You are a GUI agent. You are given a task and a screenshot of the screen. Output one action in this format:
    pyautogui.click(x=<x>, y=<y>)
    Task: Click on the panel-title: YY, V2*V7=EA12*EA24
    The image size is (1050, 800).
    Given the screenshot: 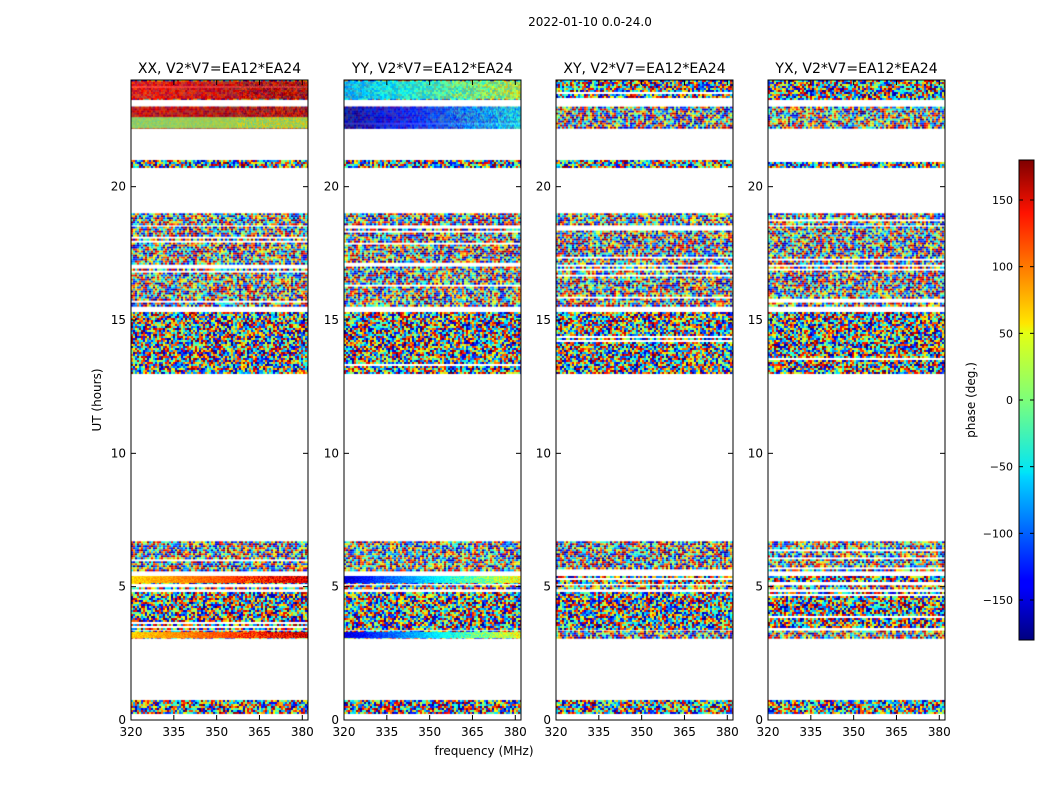 What is the action you would take?
    pyautogui.click(x=432, y=69)
    